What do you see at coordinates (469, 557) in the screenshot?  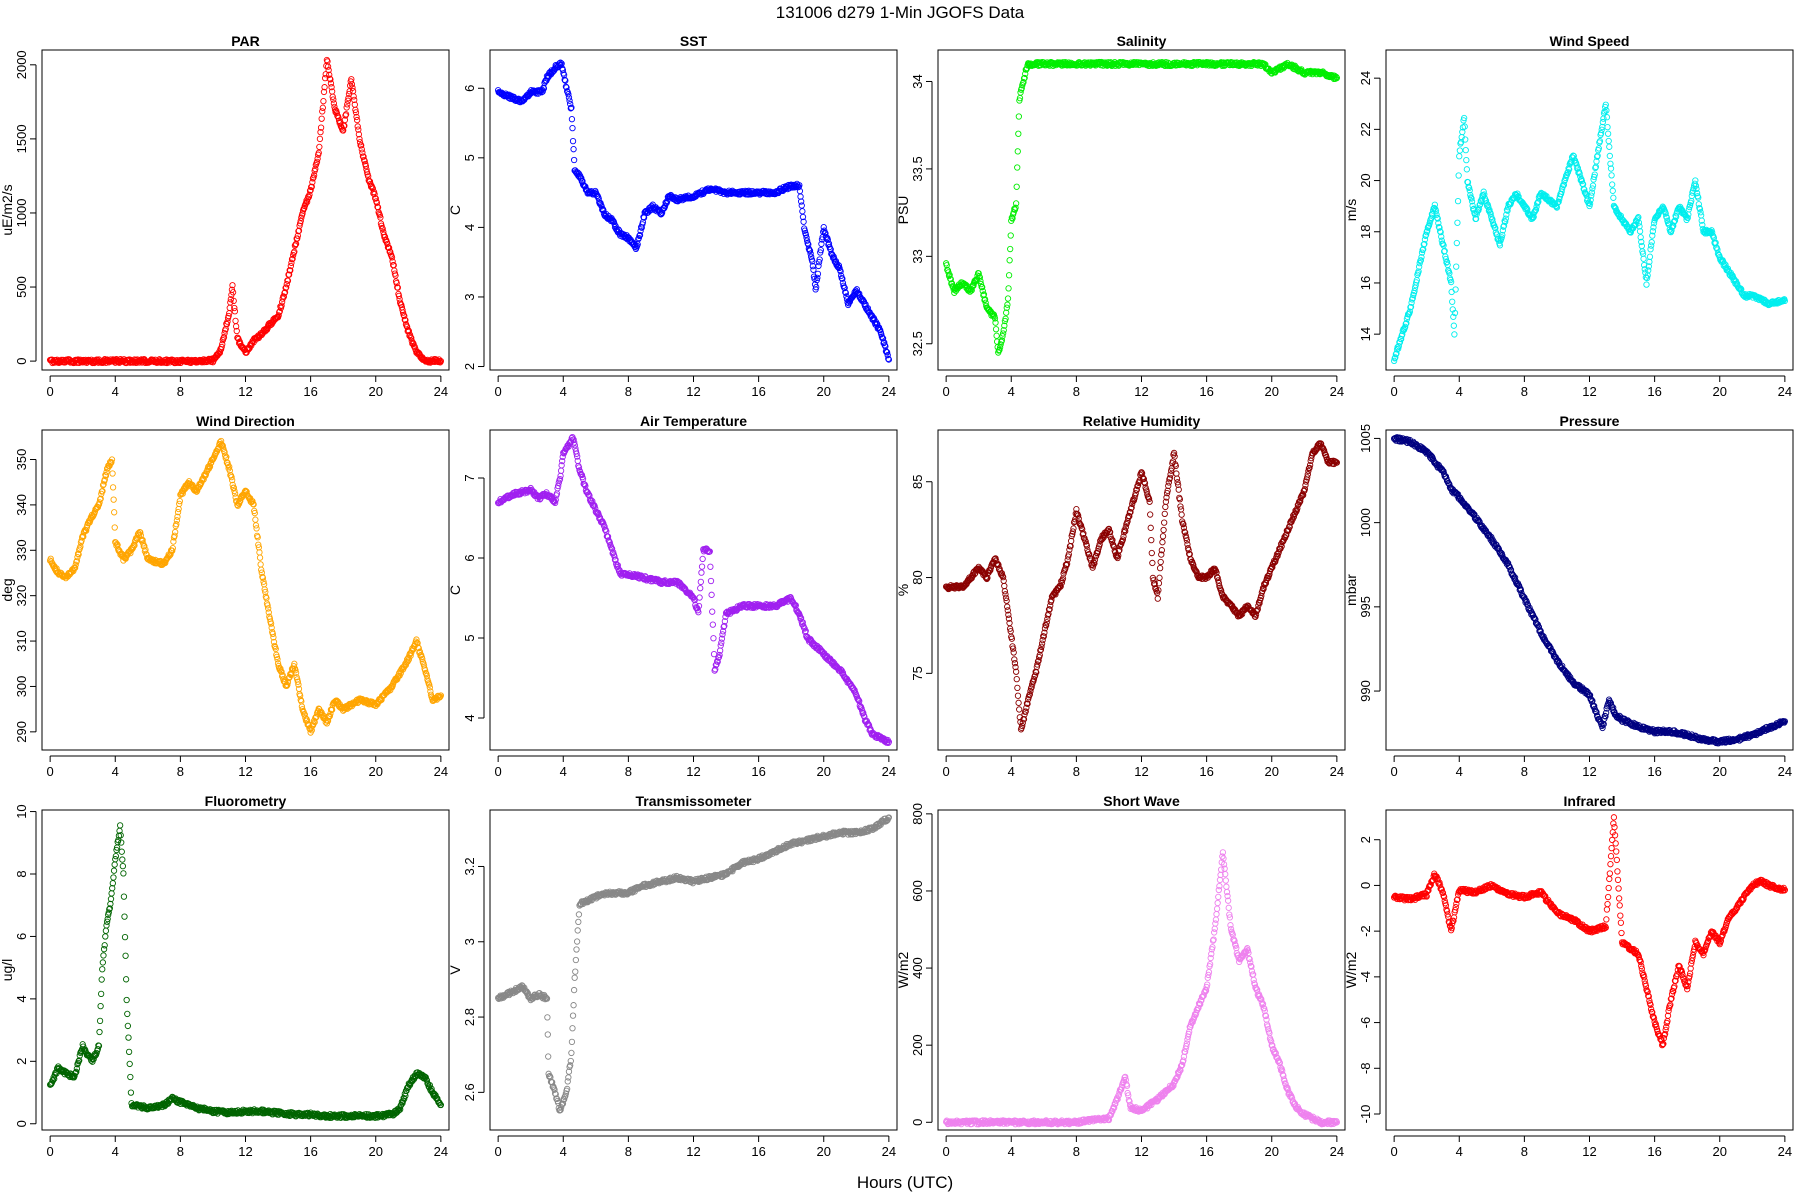 I see `y-tick-label: 6` at bounding box center [469, 557].